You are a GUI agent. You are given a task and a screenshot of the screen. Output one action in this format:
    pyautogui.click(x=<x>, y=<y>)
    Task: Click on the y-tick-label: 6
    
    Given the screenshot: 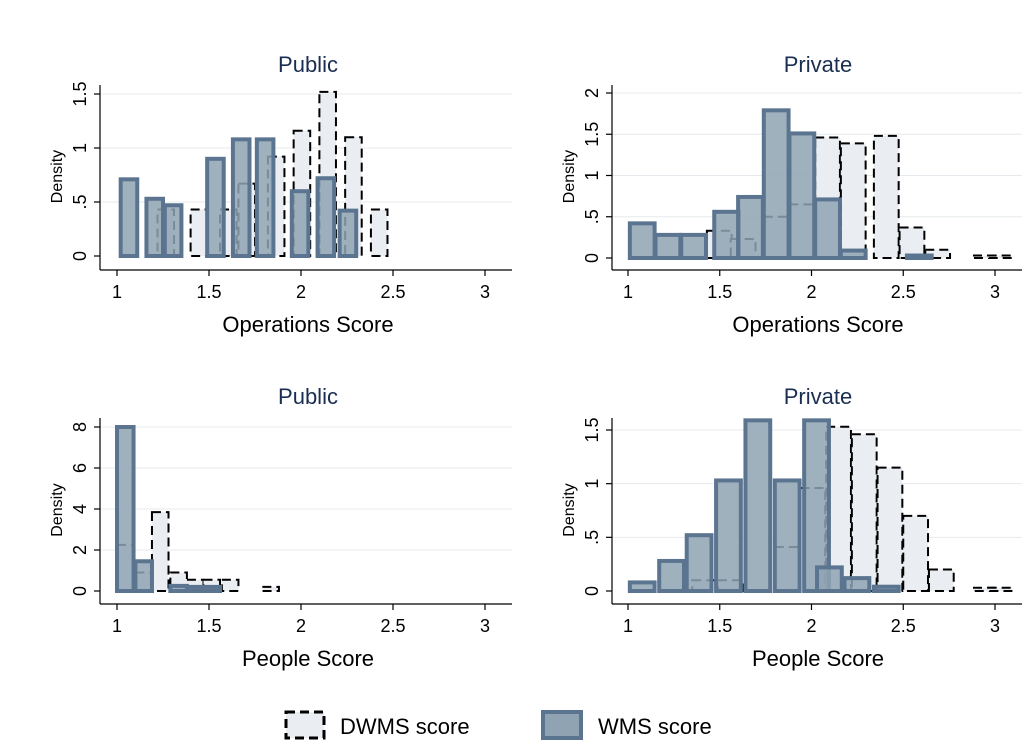 What is the action you would take?
    pyautogui.click(x=80, y=468)
    